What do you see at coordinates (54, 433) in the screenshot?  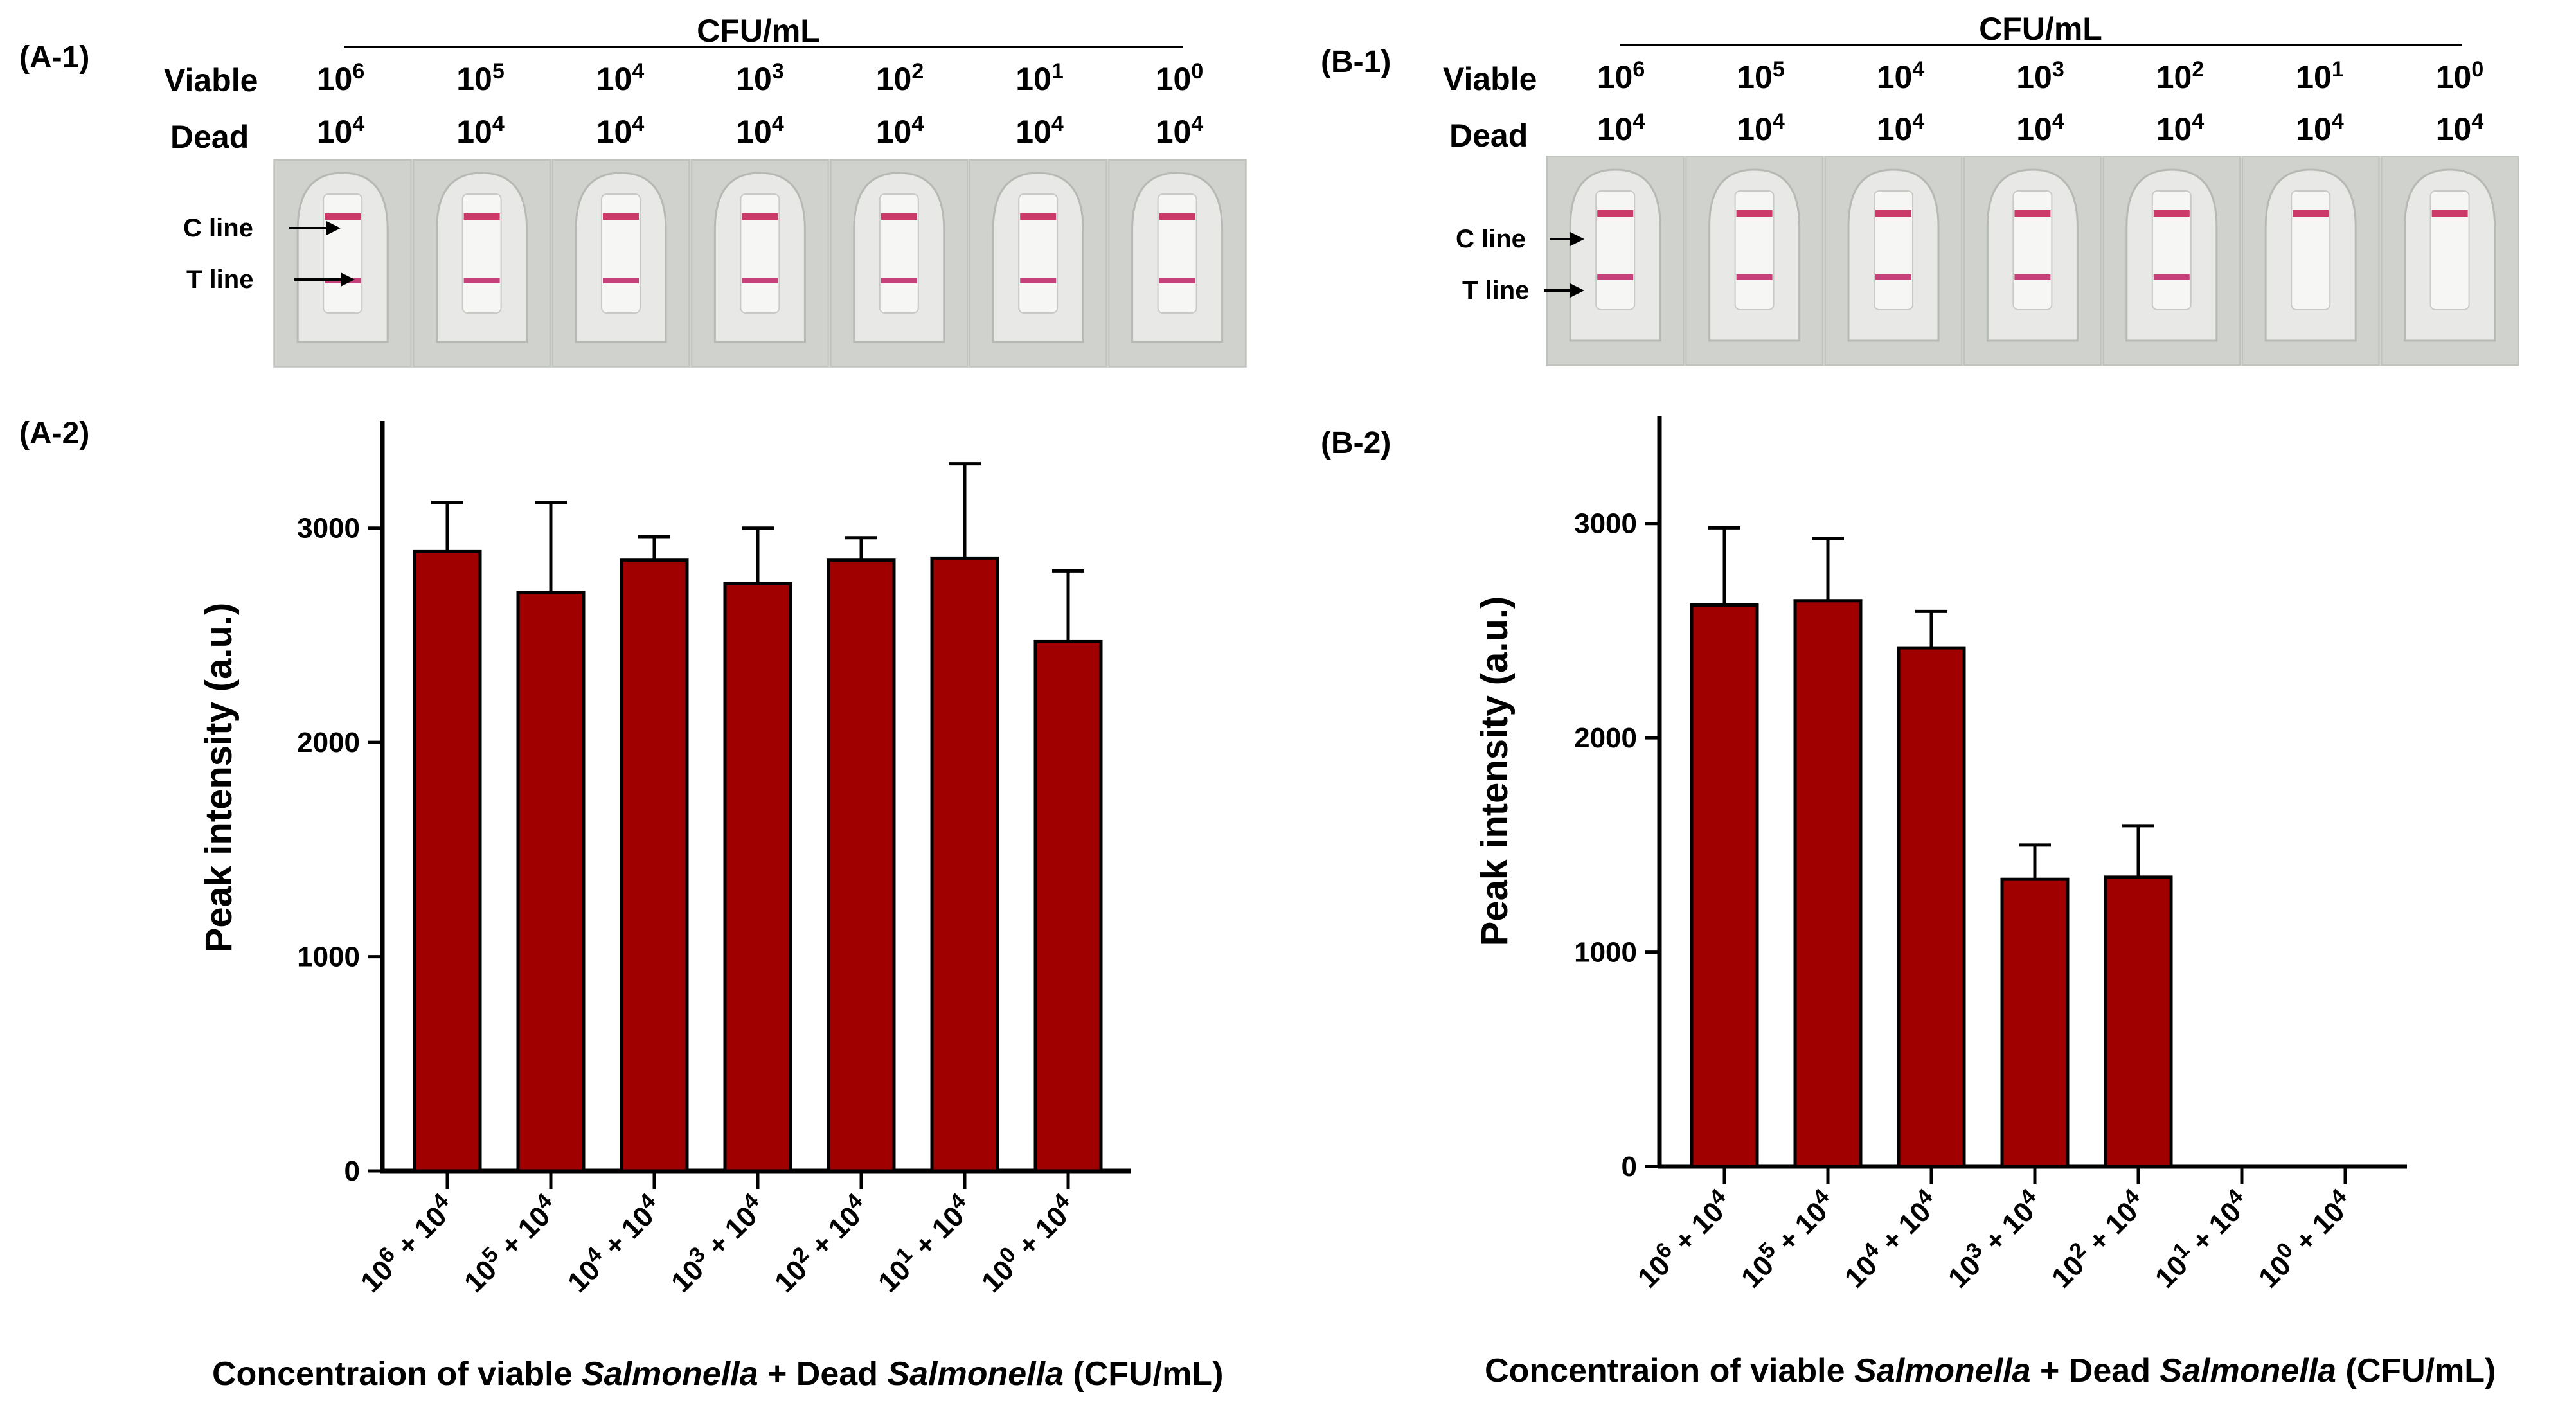 I see `panel-a2-label: (A-2)` at bounding box center [54, 433].